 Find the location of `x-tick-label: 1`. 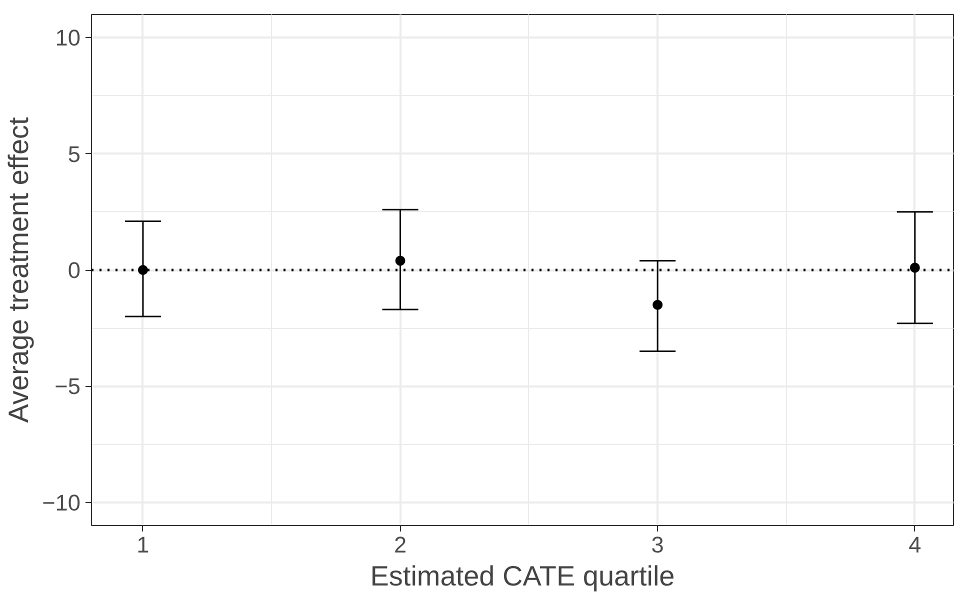

x-tick-label: 1 is located at coordinates (143, 545).